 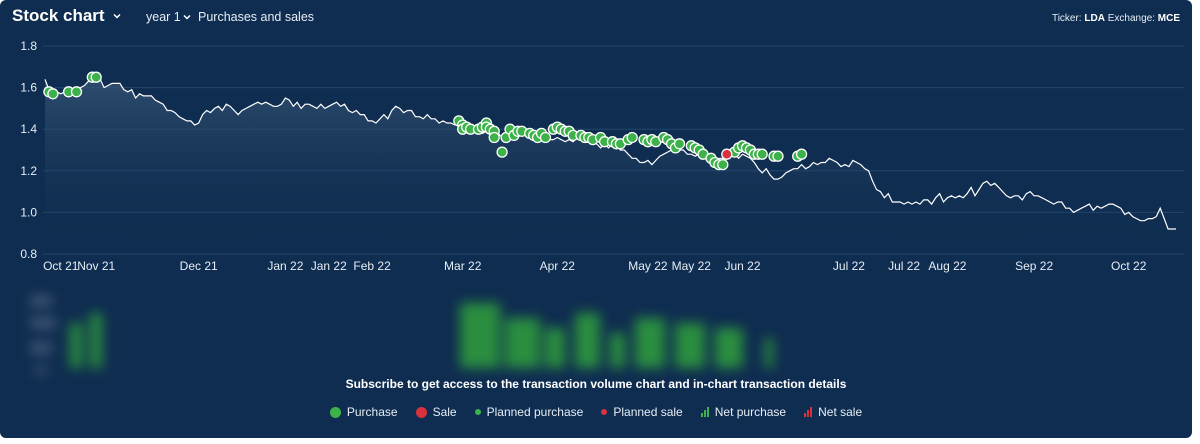 I want to click on y-tick-label: 0.8, so click(x=28, y=254).